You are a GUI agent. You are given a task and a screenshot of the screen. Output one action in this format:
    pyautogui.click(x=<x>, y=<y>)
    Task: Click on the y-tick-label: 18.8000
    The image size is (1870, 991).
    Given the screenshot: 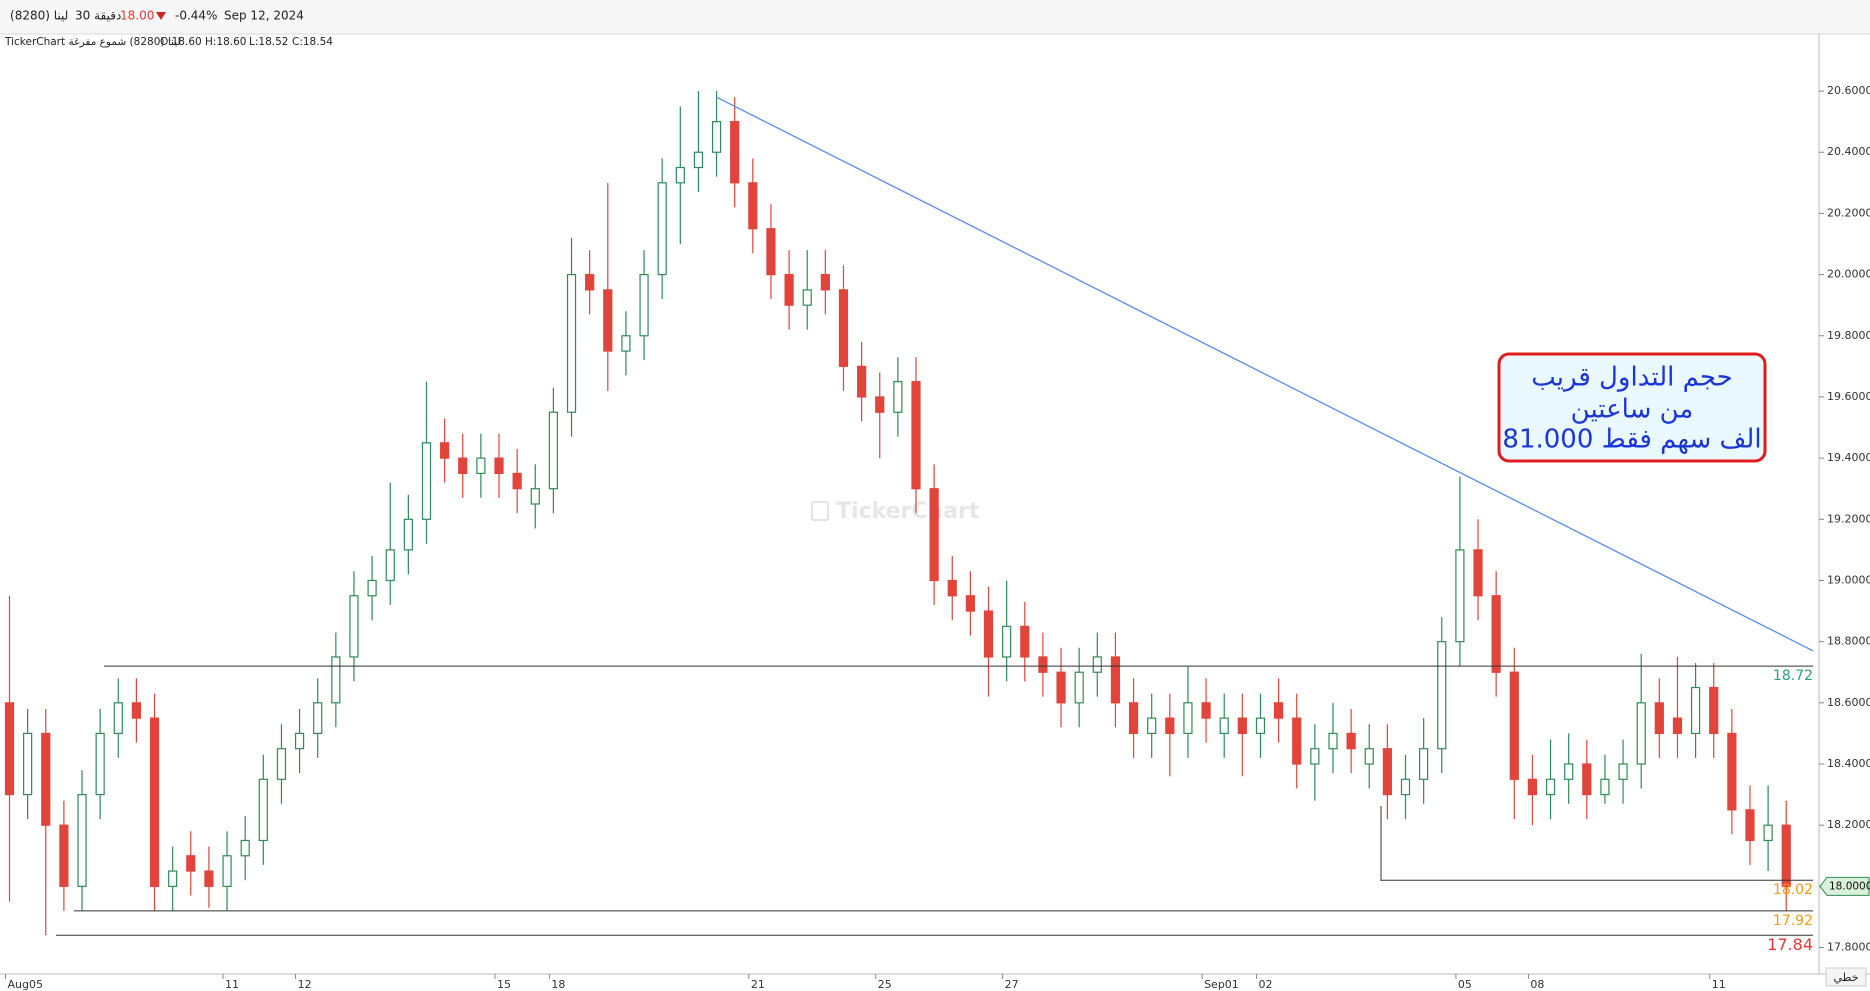 What is the action you would take?
    pyautogui.click(x=1848, y=641)
    